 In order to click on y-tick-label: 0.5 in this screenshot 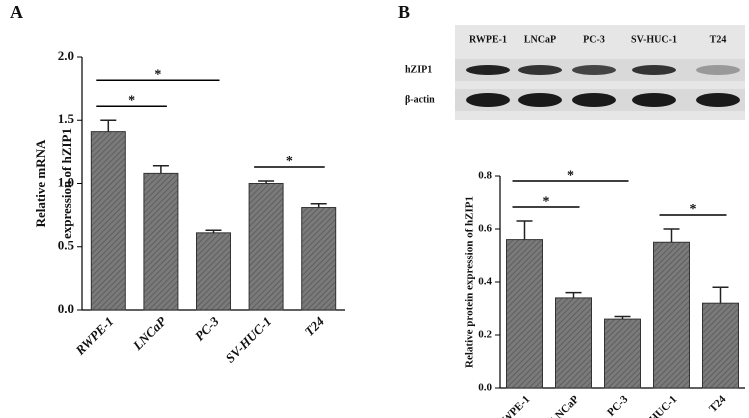, I will do `click(66, 245)`.